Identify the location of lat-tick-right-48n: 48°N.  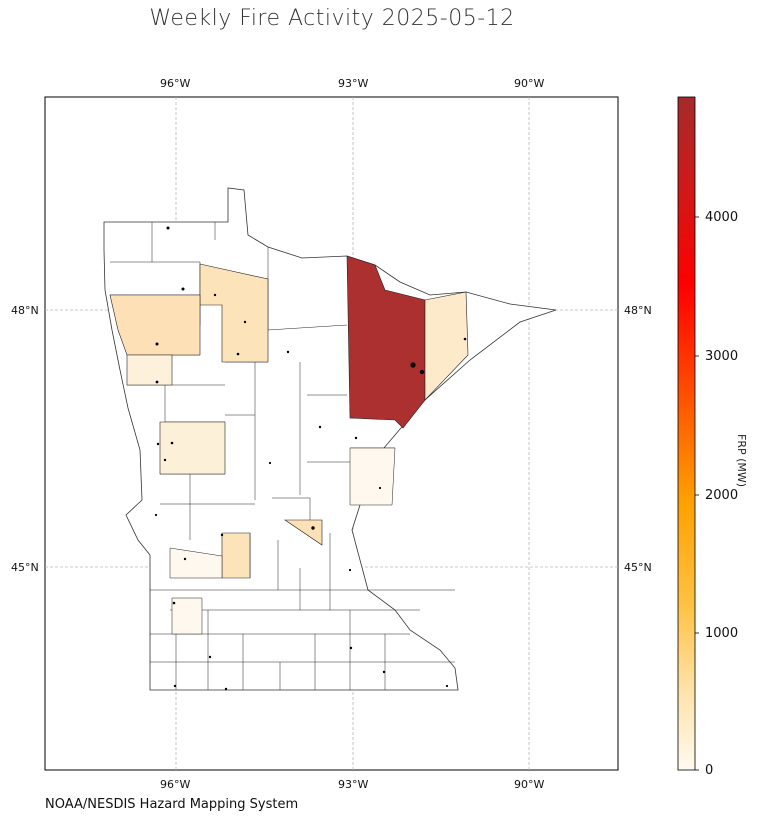
(638, 310).